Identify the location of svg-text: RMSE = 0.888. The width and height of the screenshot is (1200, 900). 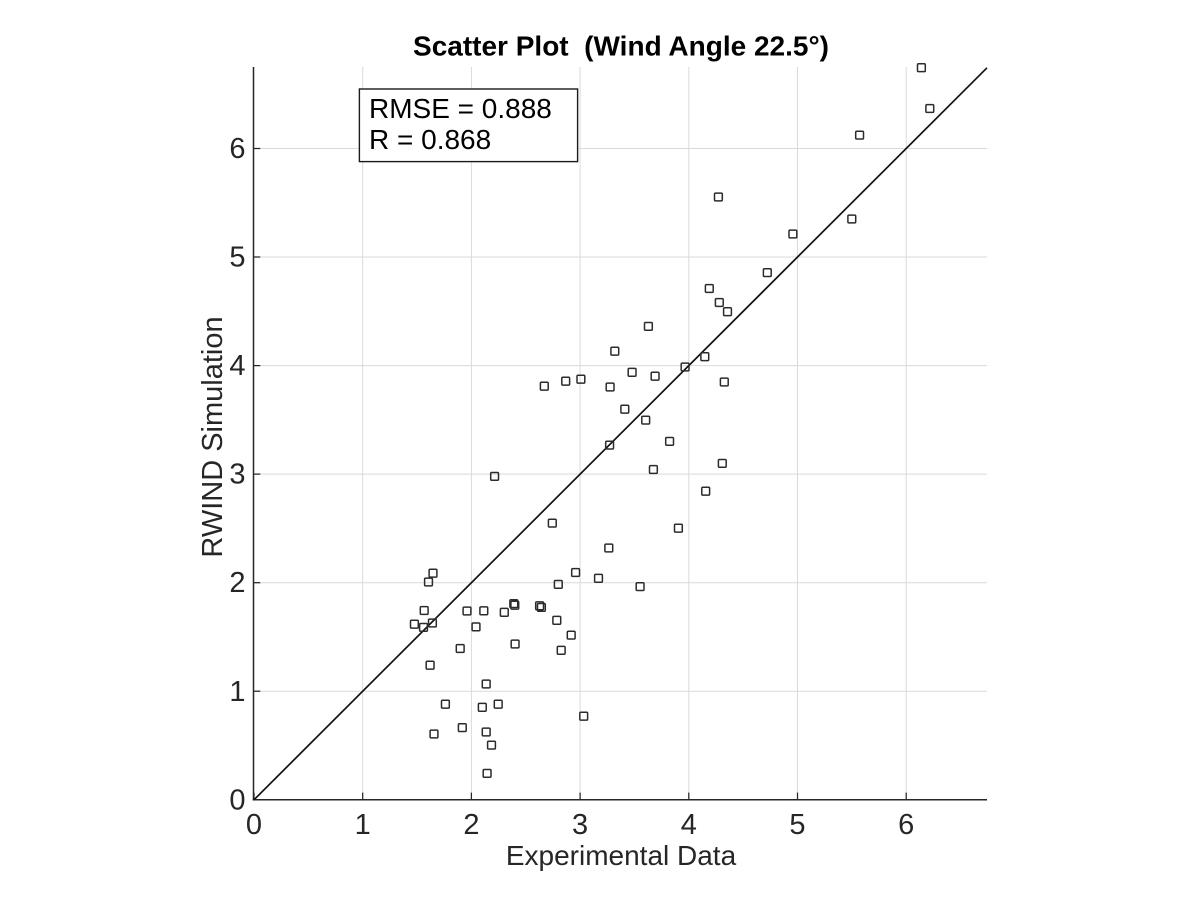
(460, 108).